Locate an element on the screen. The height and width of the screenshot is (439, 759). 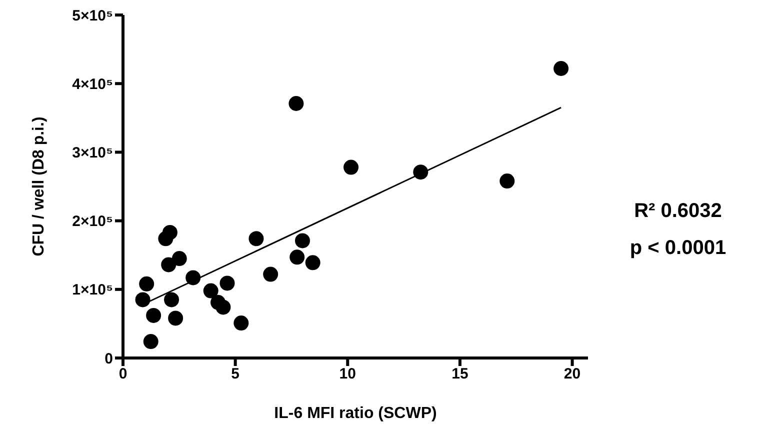
text: R² 0.6032 is located at coordinates (678, 211).